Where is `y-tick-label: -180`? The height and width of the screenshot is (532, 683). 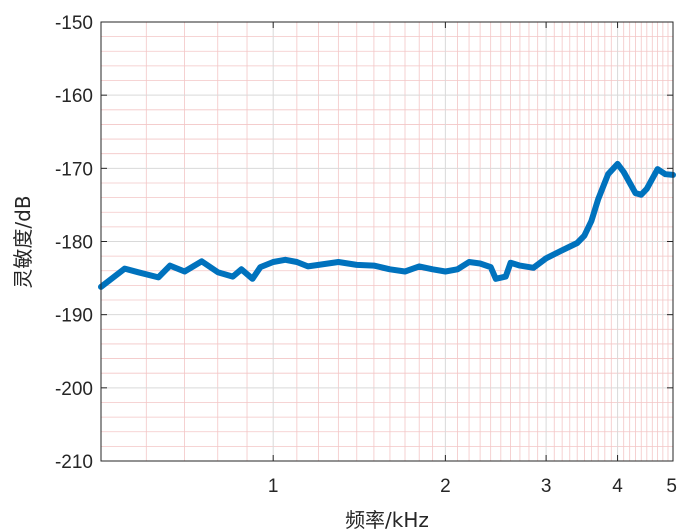
y-tick-label: -180 is located at coordinates (74, 243).